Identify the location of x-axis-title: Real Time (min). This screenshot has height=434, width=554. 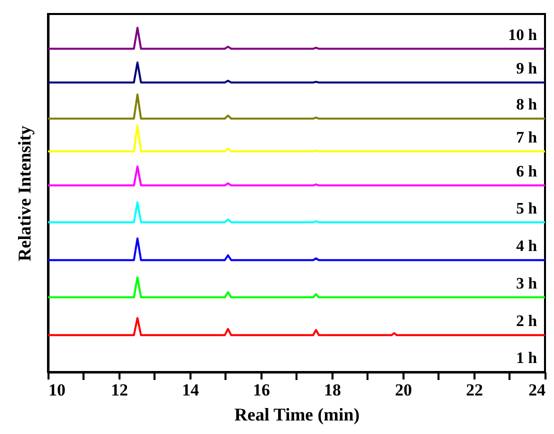
(297, 414).